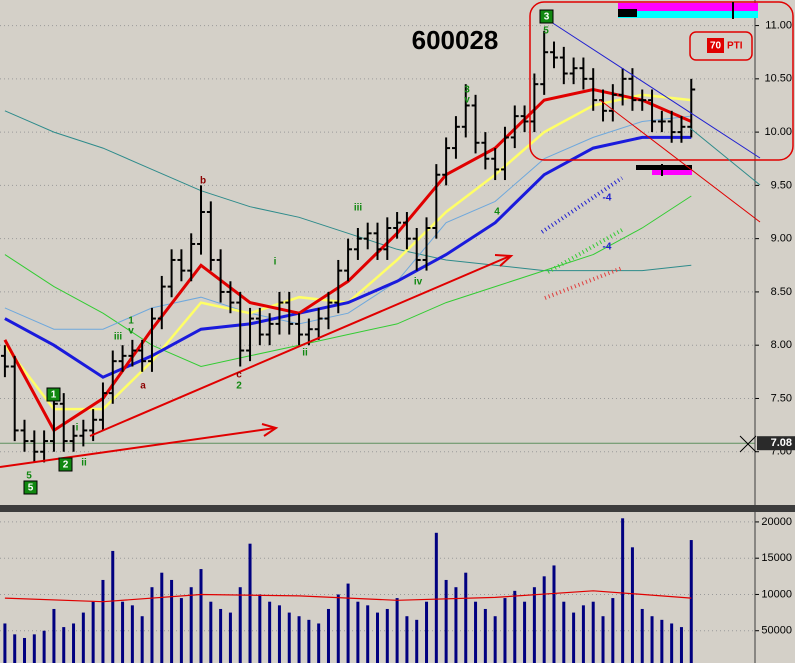 Image resolution: width=795 pixels, height=663 pixels. I want to click on wave-label: 3, so click(467, 90).